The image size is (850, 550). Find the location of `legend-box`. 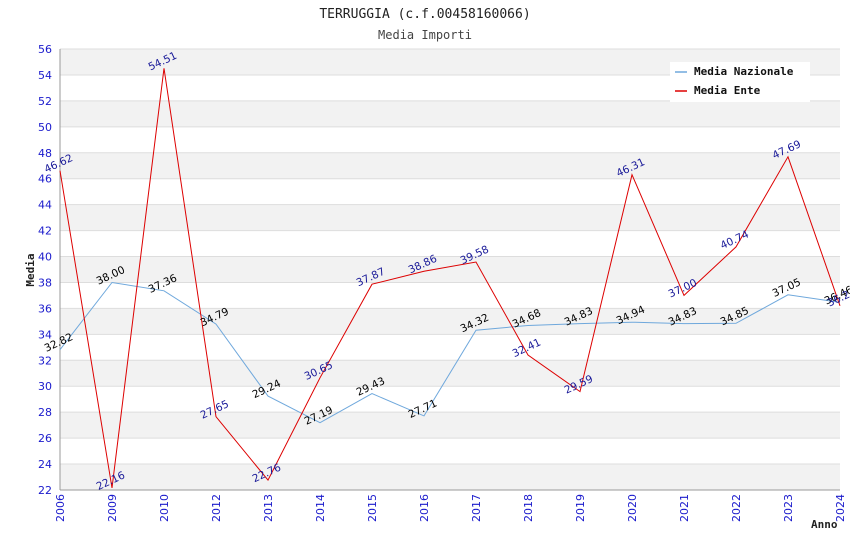

legend-box is located at coordinates (740, 82).